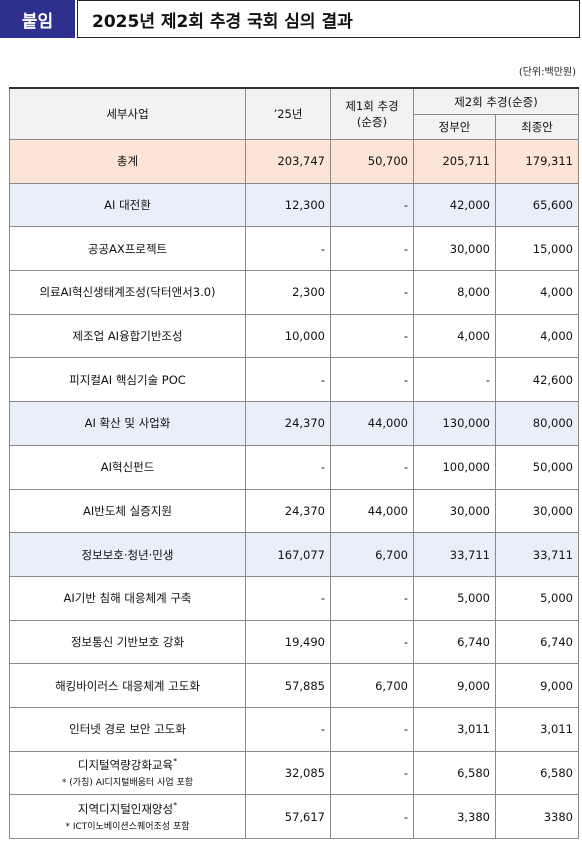 The height and width of the screenshot is (842, 582). What do you see at coordinates (372, 106) in the screenshot?
I see `header-line: 제1회 추경` at bounding box center [372, 106].